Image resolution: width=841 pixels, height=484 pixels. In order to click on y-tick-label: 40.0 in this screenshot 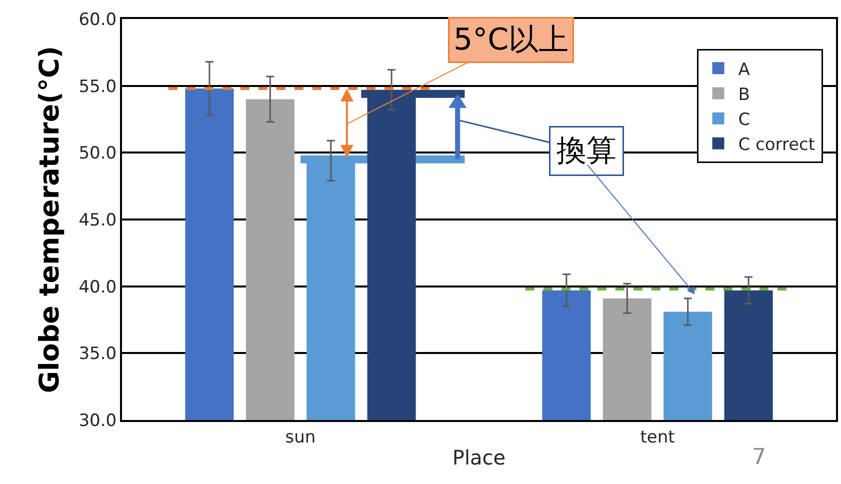, I will do `click(97, 287)`.